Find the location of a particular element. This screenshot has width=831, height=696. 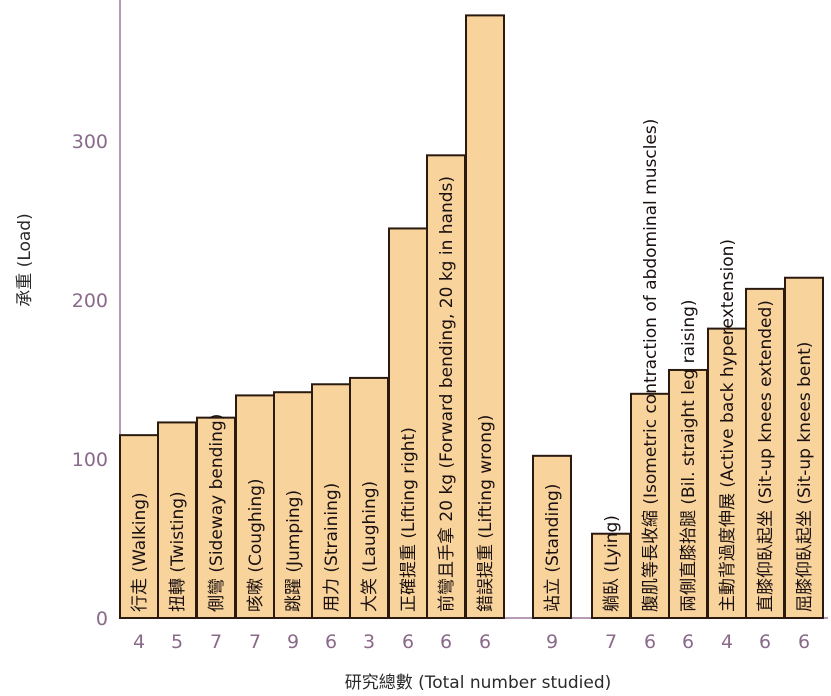

count-label: 5 is located at coordinates (177, 642).